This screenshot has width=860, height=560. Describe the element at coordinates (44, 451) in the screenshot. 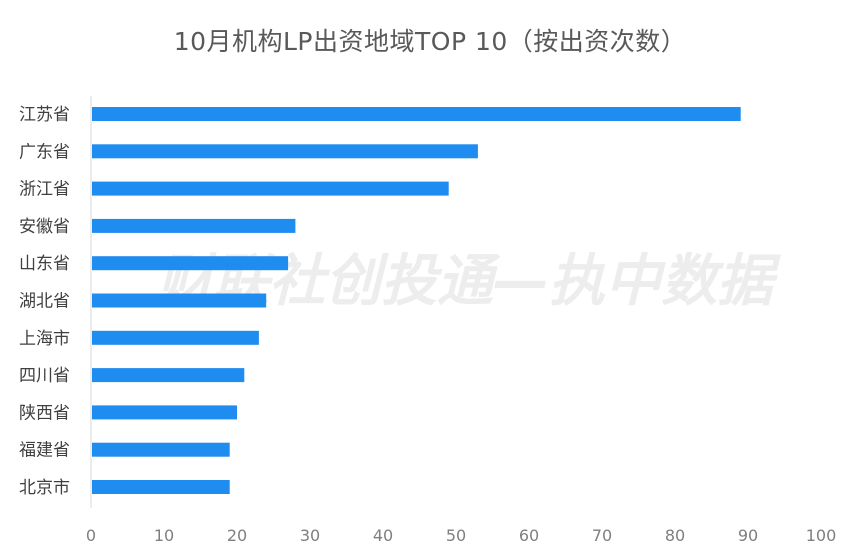

I see `category-label: 福建省` at that location.